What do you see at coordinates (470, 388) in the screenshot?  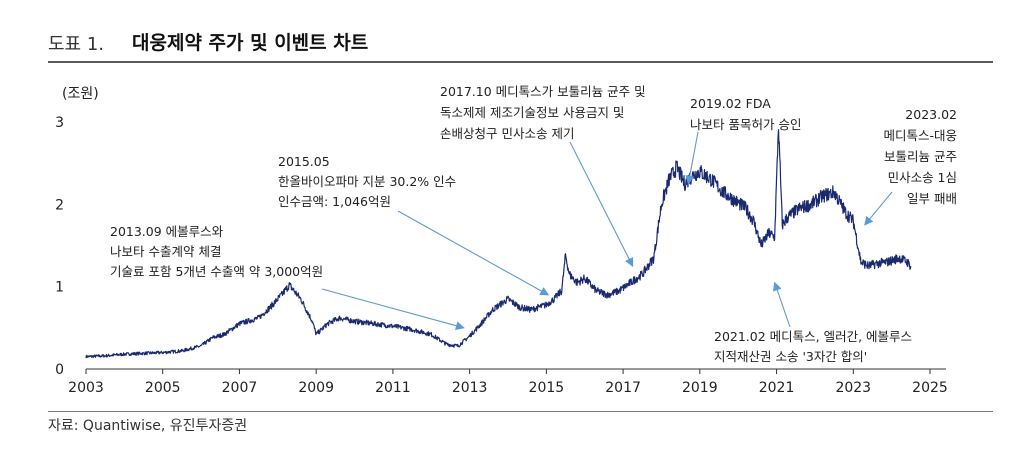 I see `x-tick-label: 2013` at bounding box center [470, 388].